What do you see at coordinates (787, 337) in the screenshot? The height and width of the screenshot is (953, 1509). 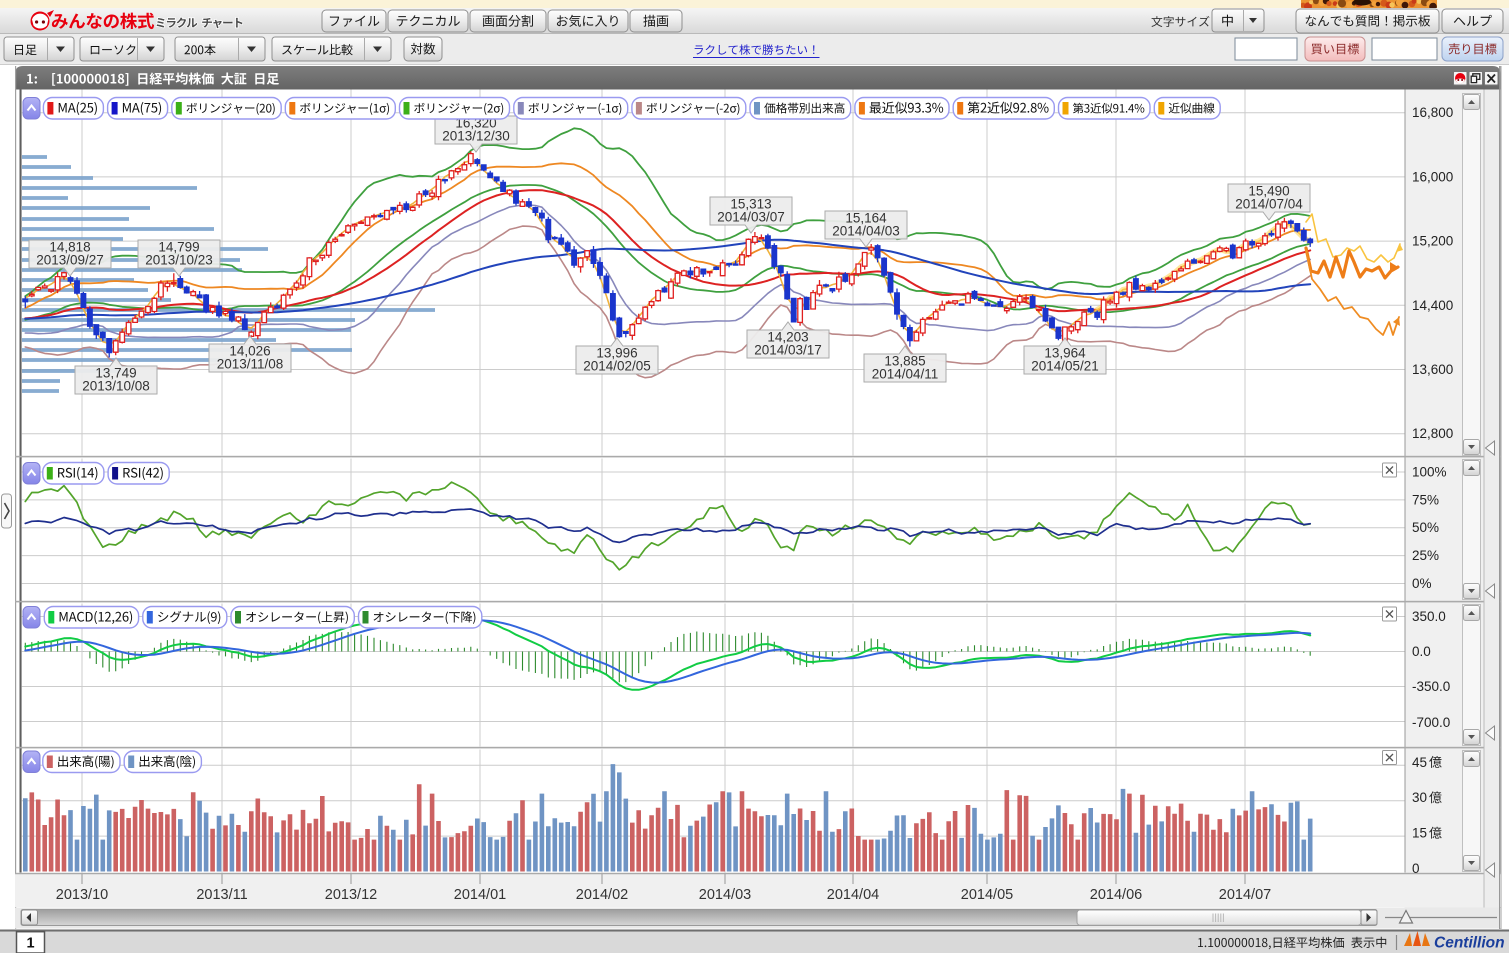 I see `svg-text: 14,203` at bounding box center [787, 337].